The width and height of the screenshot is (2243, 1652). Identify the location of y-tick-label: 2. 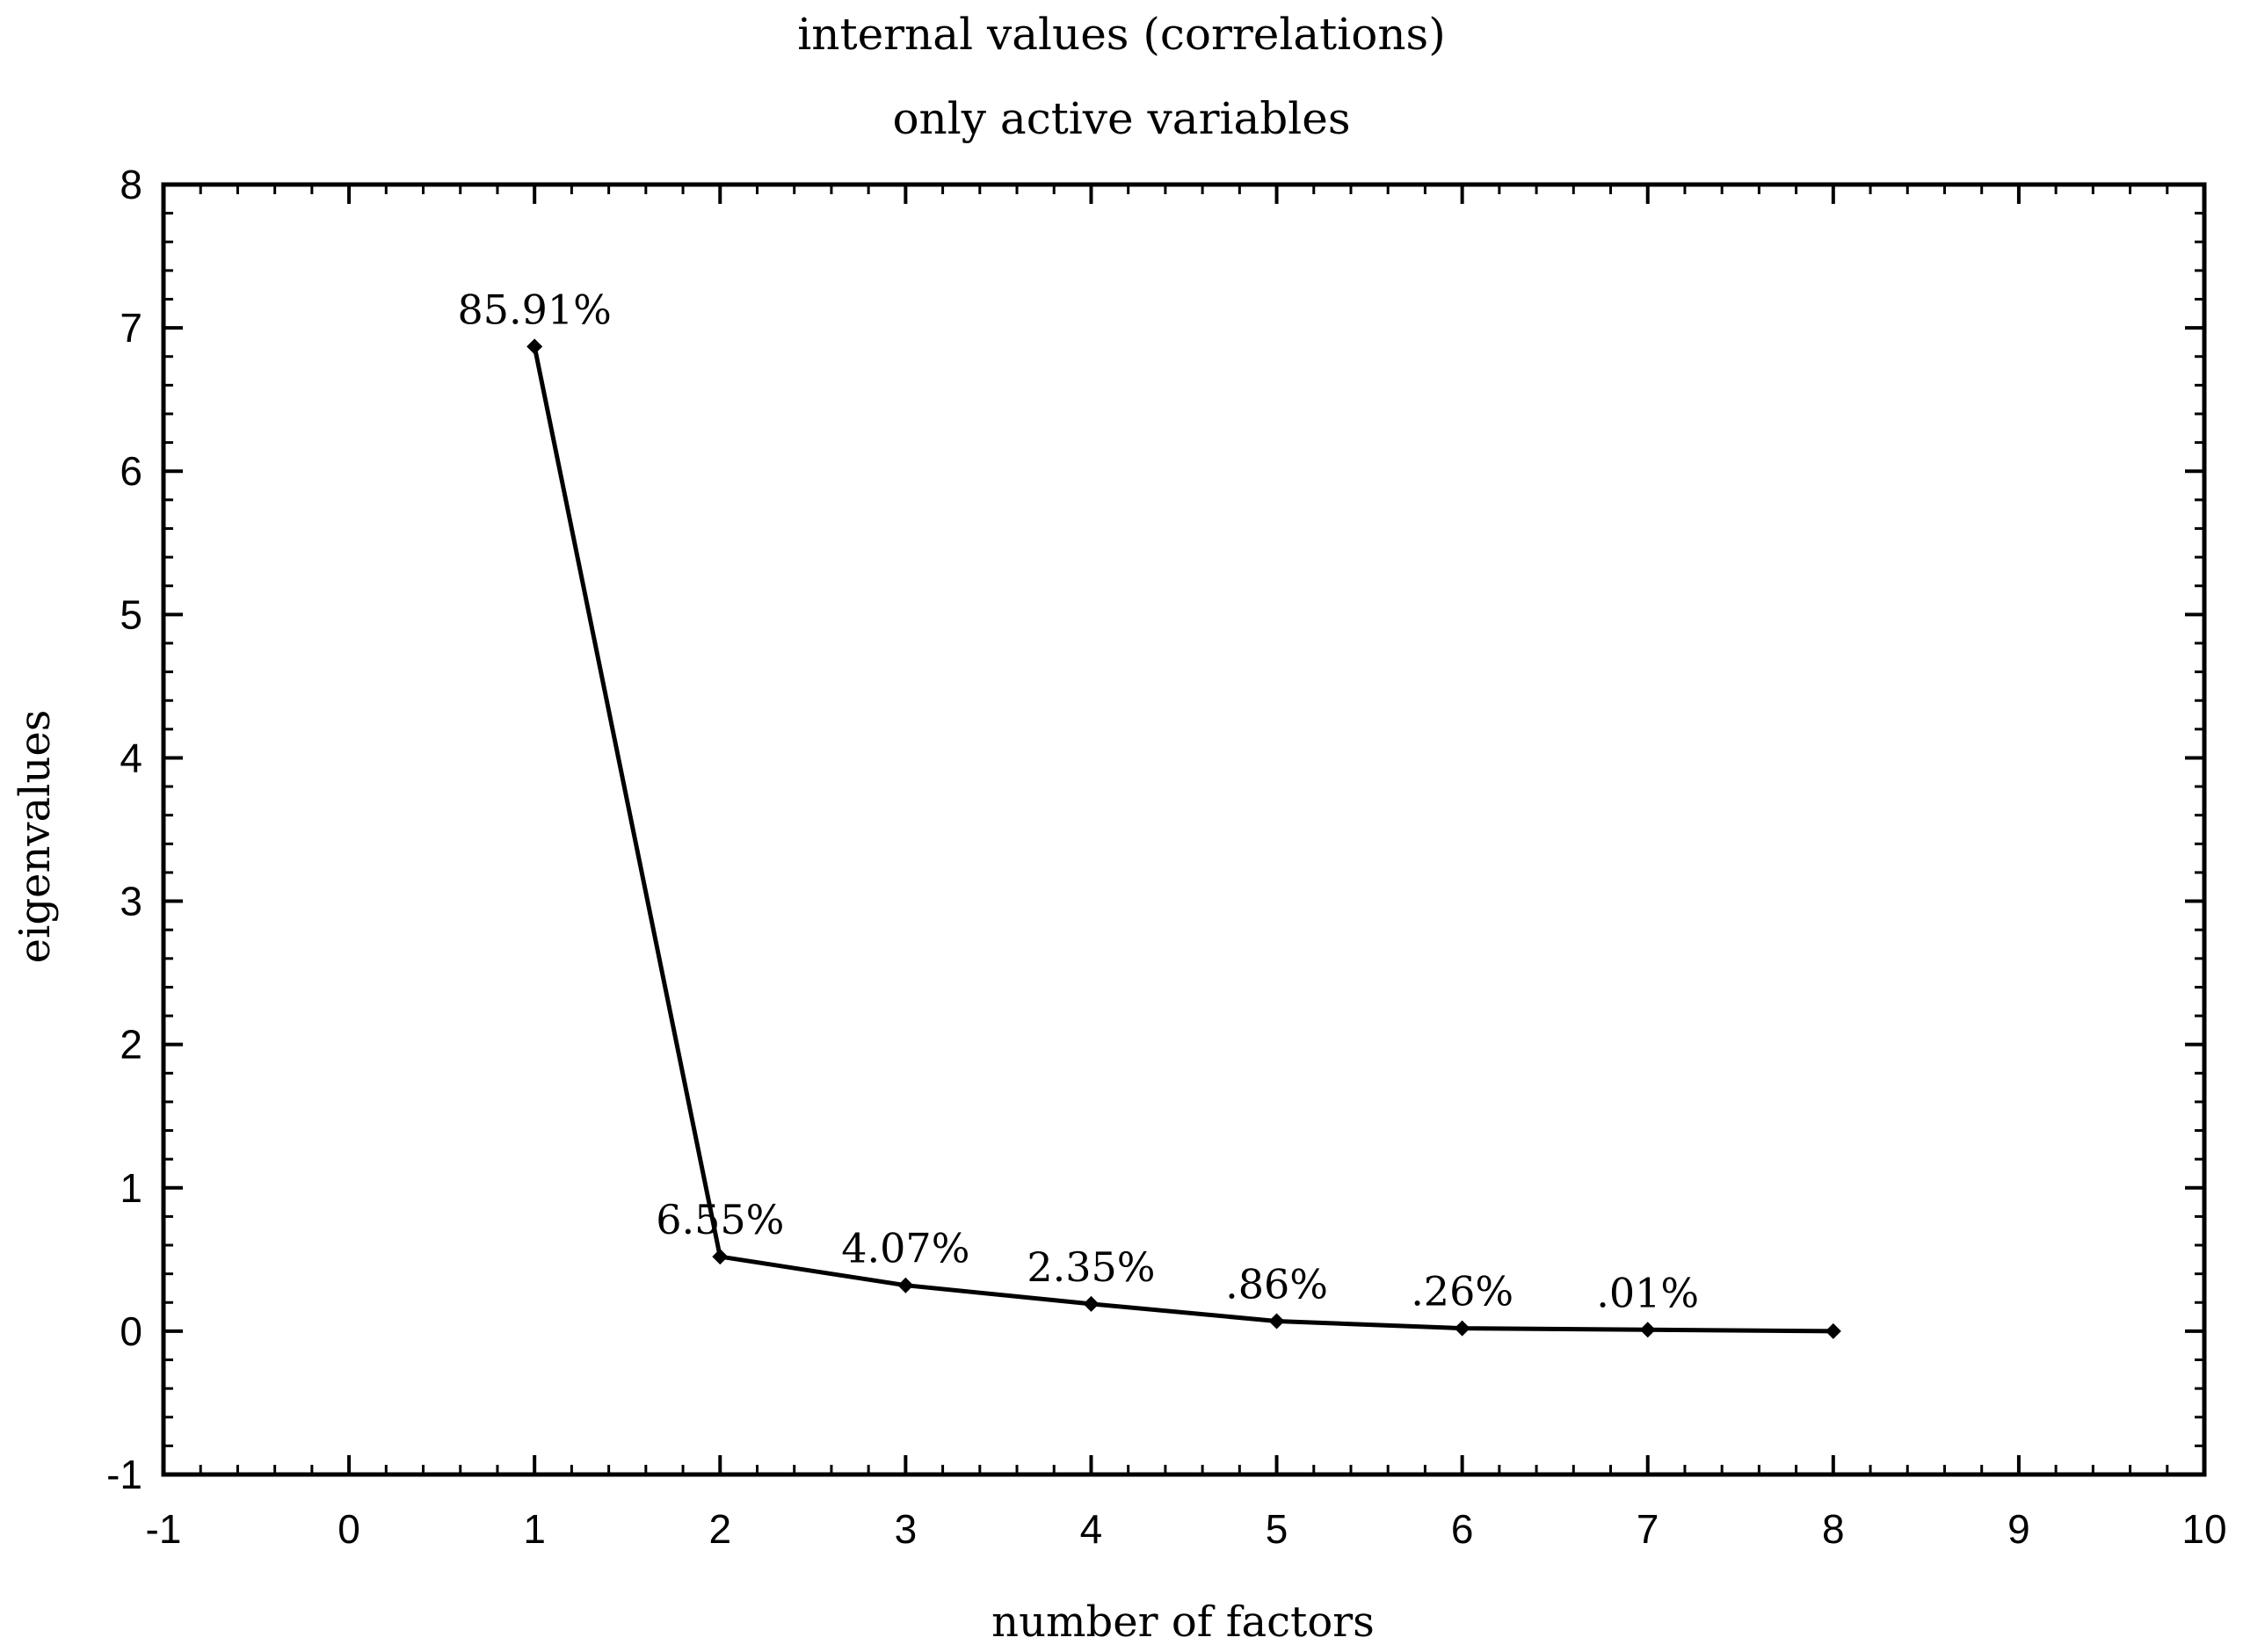
(131, 1045).